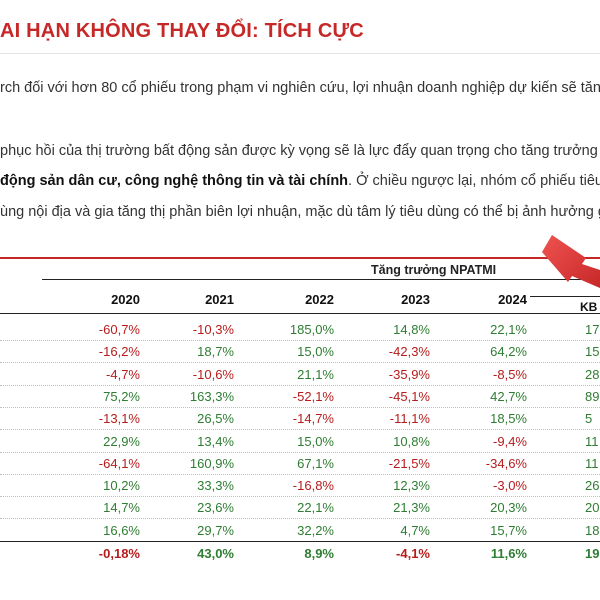  Describe the element at coordinates (321, 279) in the screenshot. I see `group-header-rule` at that location.